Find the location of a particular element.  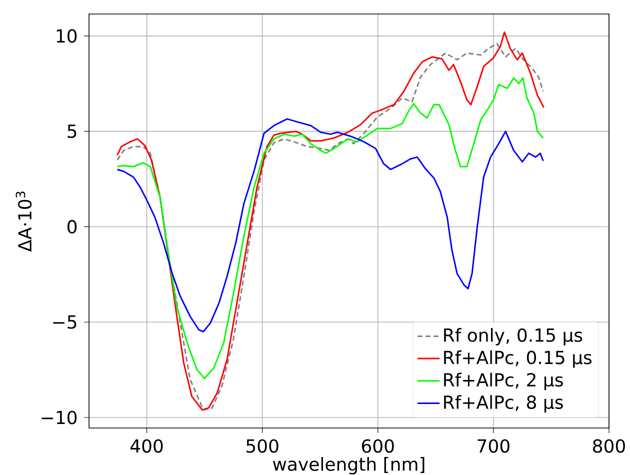

legend-label: Rf+AlPc, 8 μs is located at coordinates (503, 404).